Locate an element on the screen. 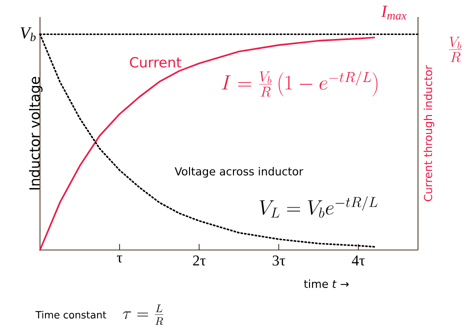  annotation: $I=\frac{V_b}{R}\left(1-e^{-tR/L}\right)$ is located at coordinates (300, 84).